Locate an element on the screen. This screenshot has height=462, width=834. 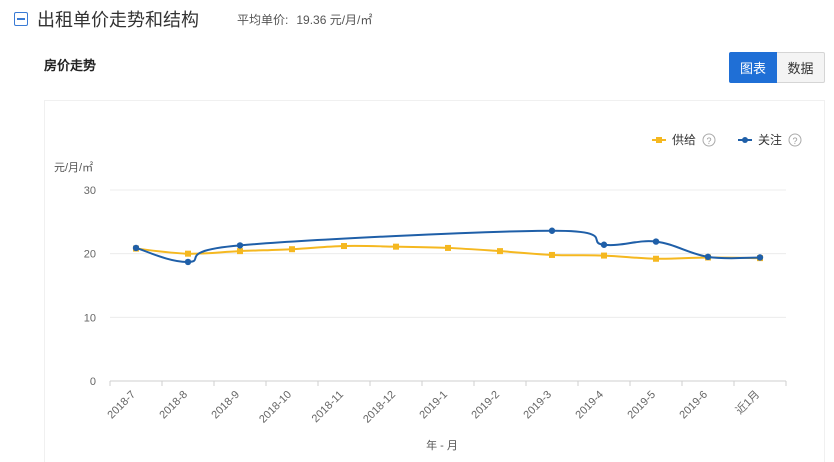
x-tick-label: 2019-2 is located at coordinates (485, 405).